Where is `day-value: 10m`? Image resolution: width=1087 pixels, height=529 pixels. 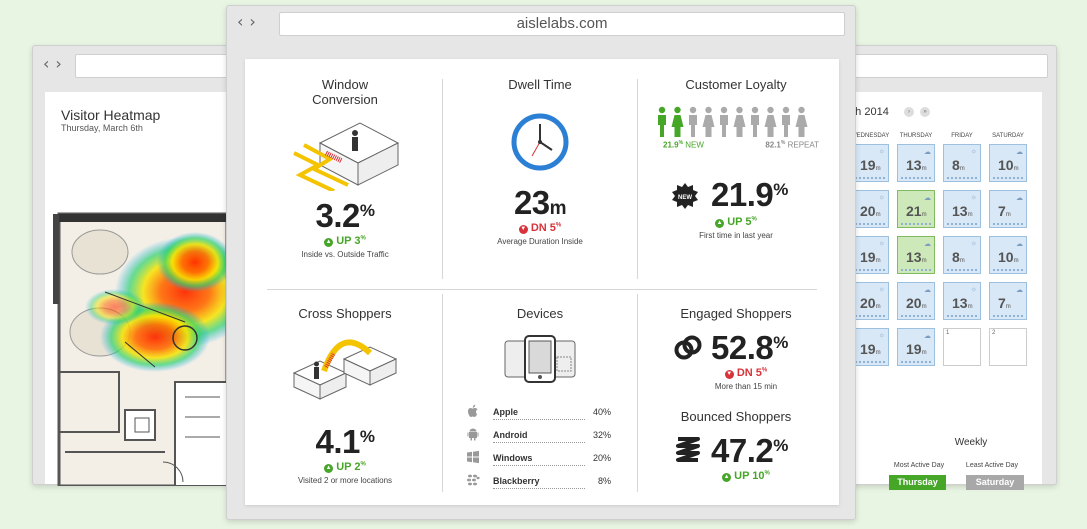
day-value: 10m is located at coordinates (1008, 165).